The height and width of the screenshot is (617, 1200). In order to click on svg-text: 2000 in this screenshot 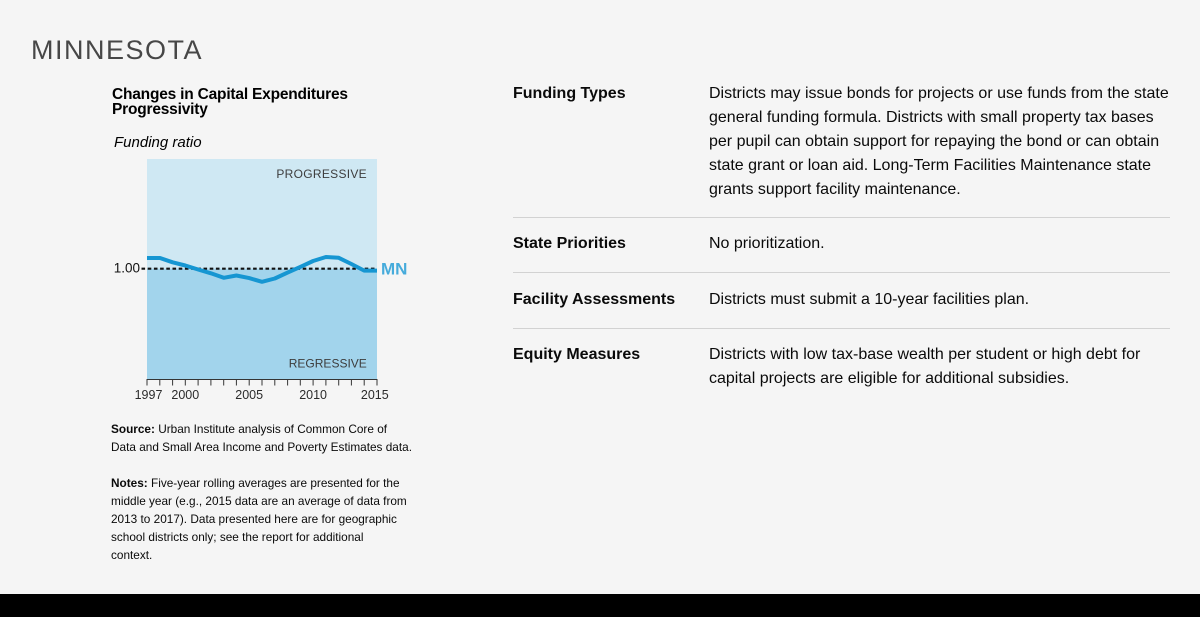, I will do `click(185, 395)`.